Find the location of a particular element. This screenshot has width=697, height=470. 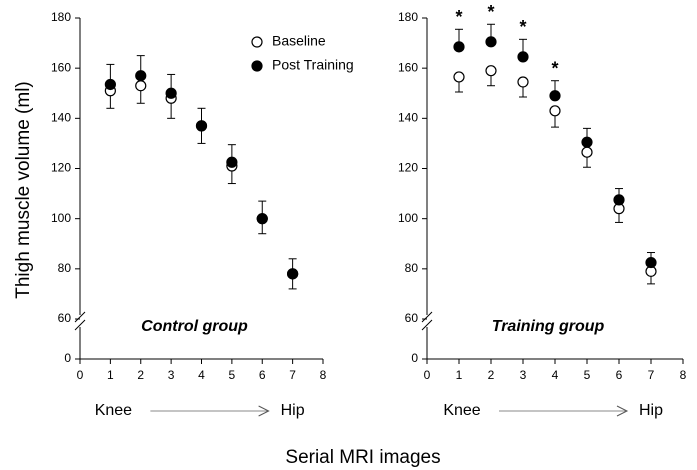

legend-label: Post Training is located at coordinates (313, 65).